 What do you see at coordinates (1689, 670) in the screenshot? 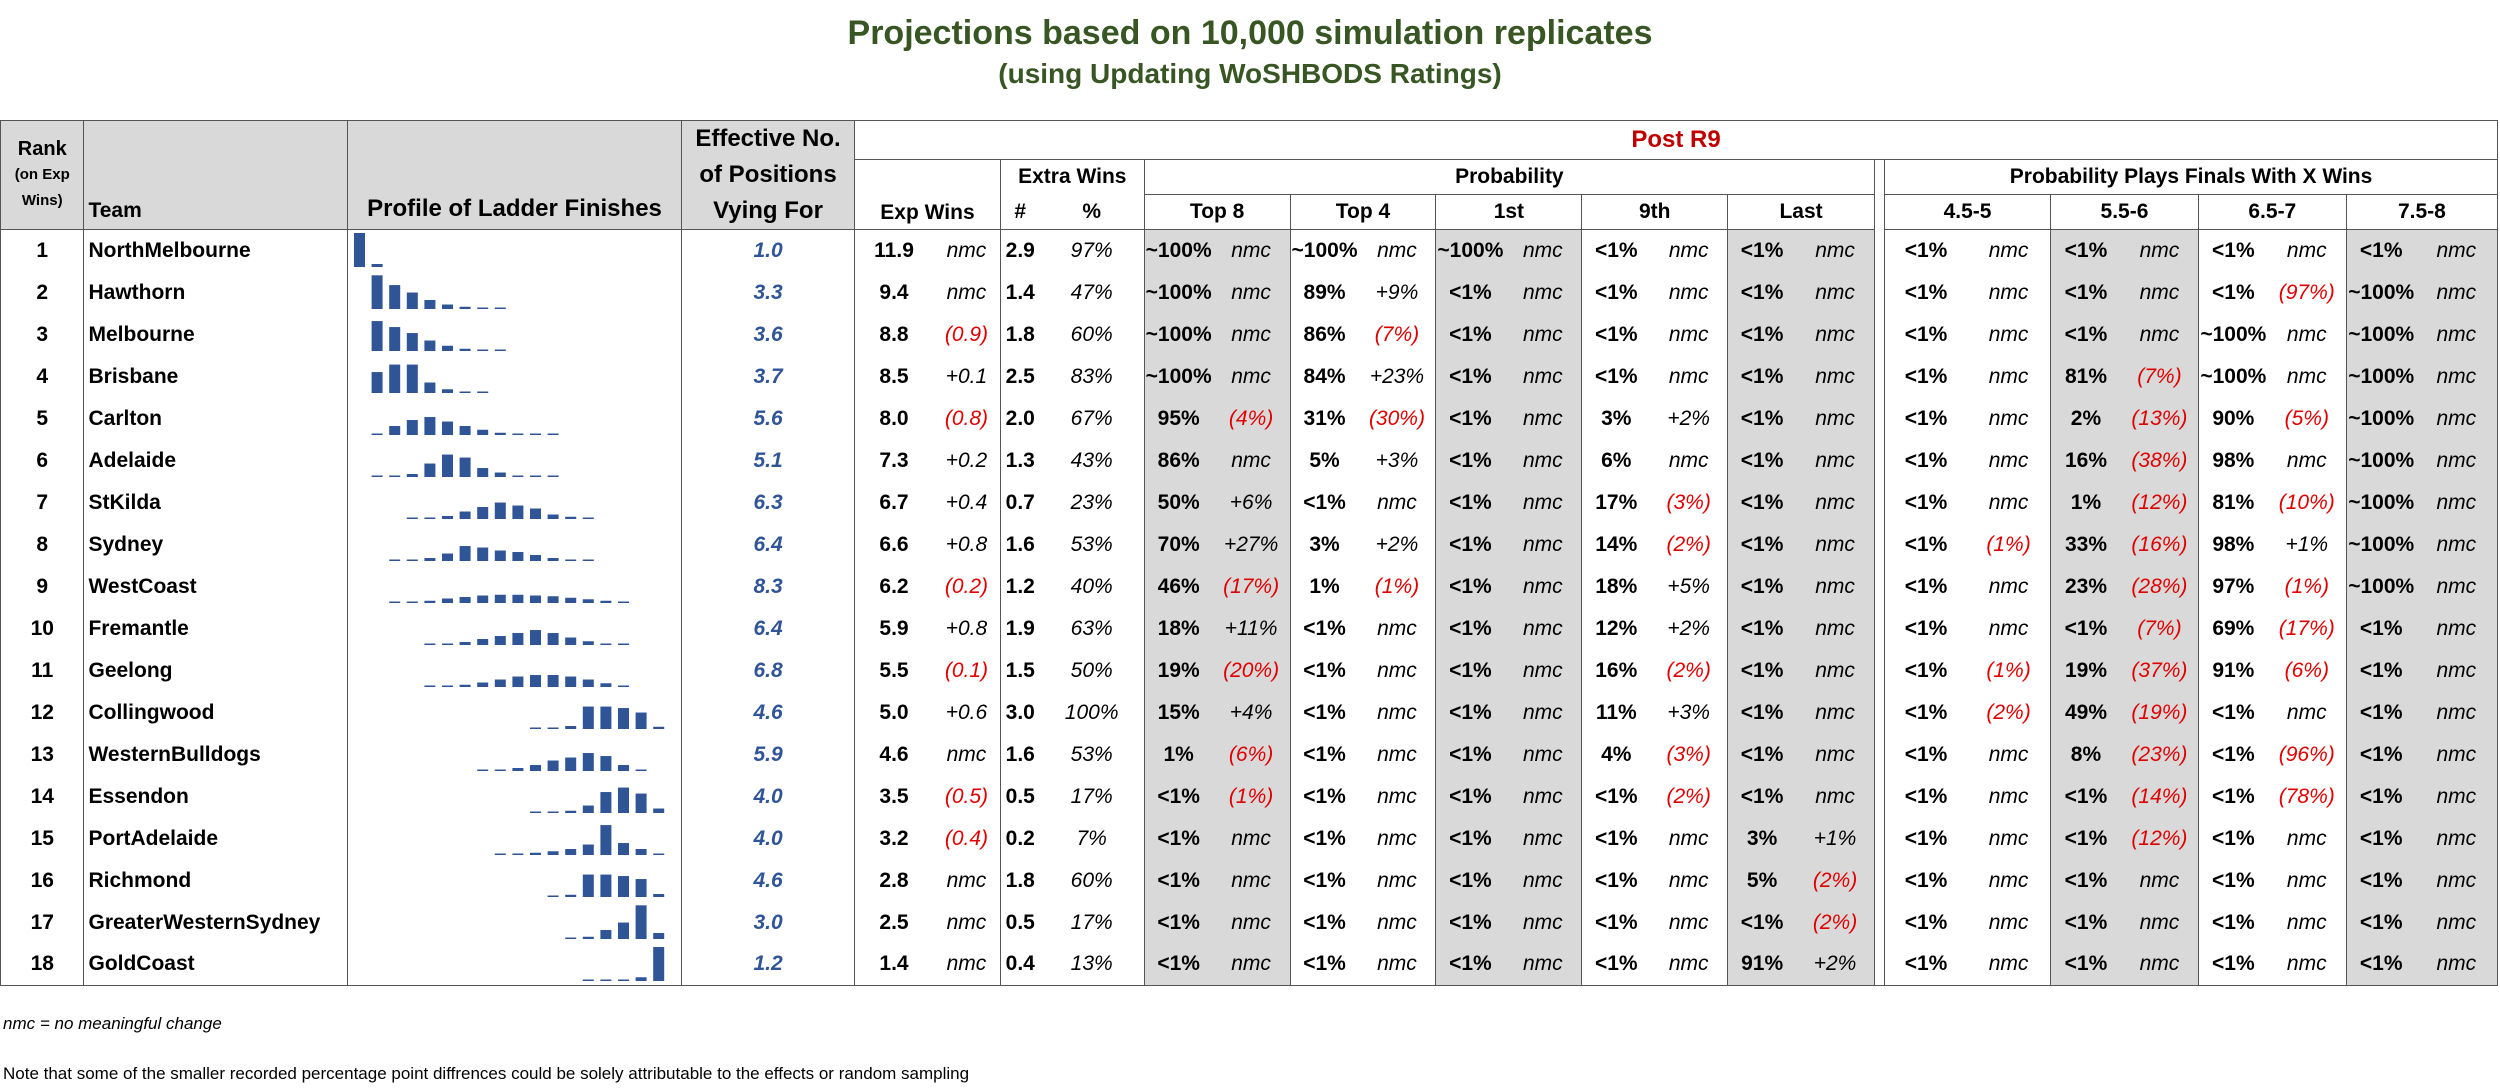
I see `ninth-change: (2%)` at bounding box center [1689, 670].